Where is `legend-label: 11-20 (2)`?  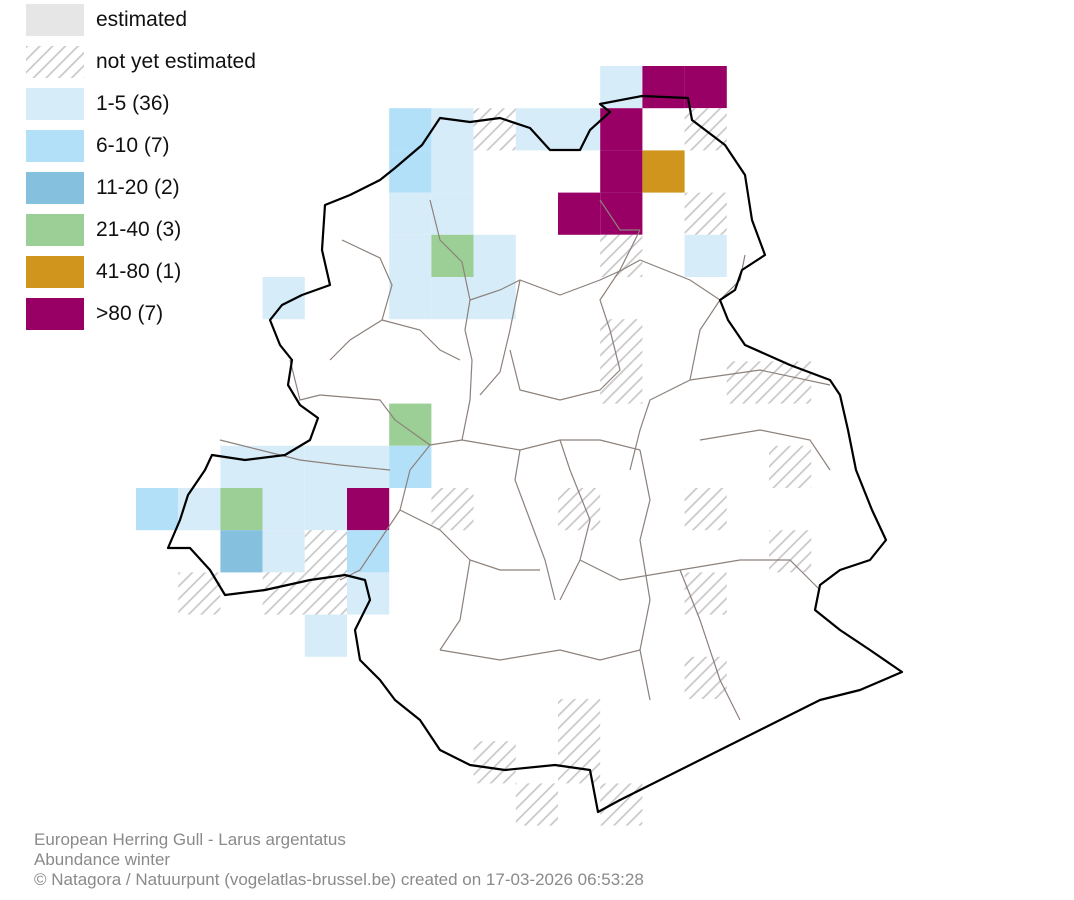 legend-label: 11-20 (2) is located at coordinates (138, 187).